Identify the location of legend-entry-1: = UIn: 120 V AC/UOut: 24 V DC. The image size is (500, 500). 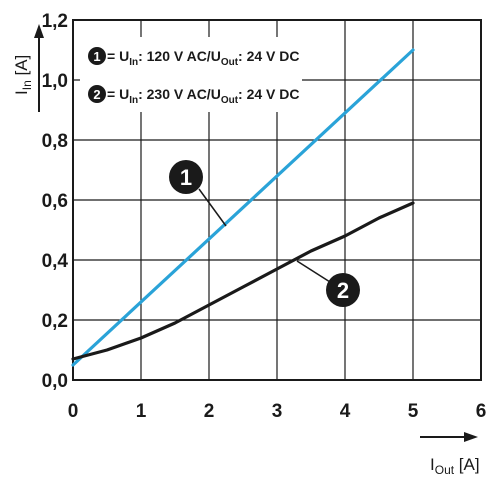
(203, 58).